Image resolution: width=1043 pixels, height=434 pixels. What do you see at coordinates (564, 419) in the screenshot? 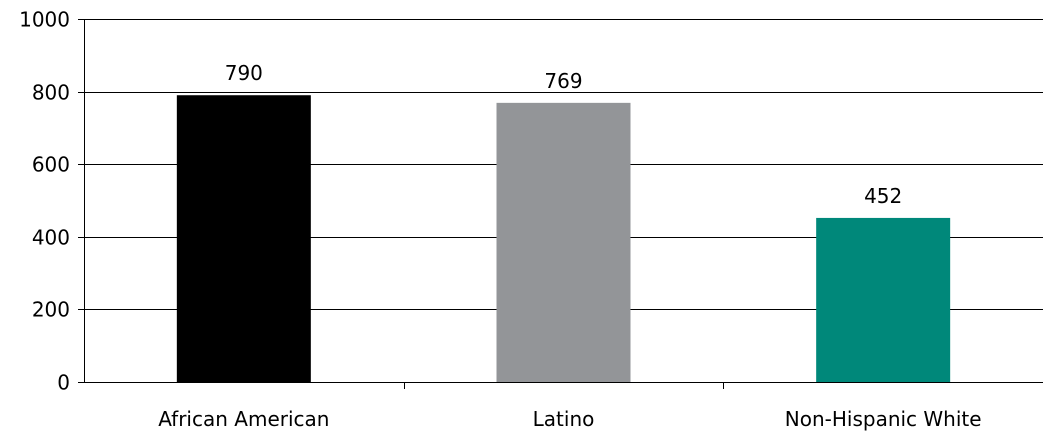
I see `x-tick-label: Latino` at bounding box center [564, 419].